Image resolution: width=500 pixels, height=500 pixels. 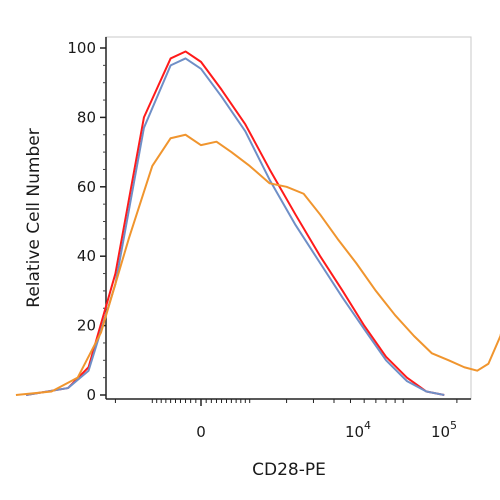 What do you see at coordinates (91, 395) in the screenshot?
I see `y-tick-label-0: 0` at bounding box center [91, 395].